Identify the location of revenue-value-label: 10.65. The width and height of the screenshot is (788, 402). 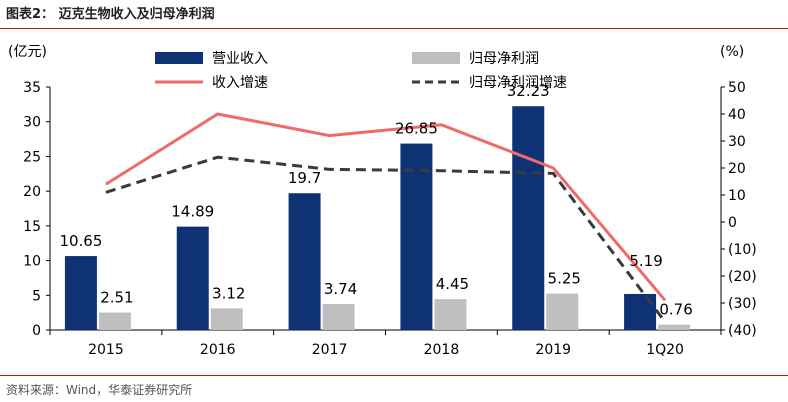
(80, 241).